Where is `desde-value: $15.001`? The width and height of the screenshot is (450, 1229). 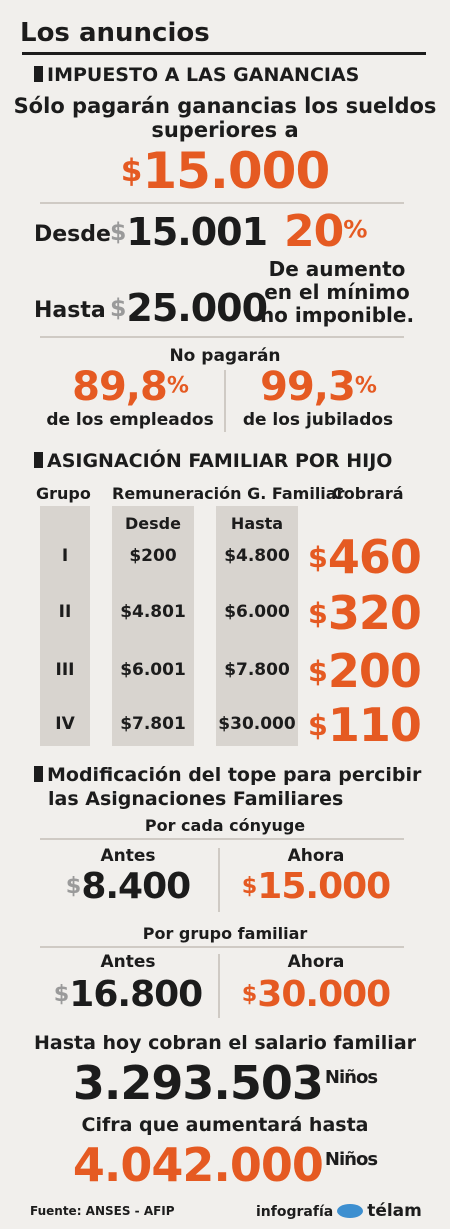 desde-value: $15.001 is located at coordinates (189, 232).